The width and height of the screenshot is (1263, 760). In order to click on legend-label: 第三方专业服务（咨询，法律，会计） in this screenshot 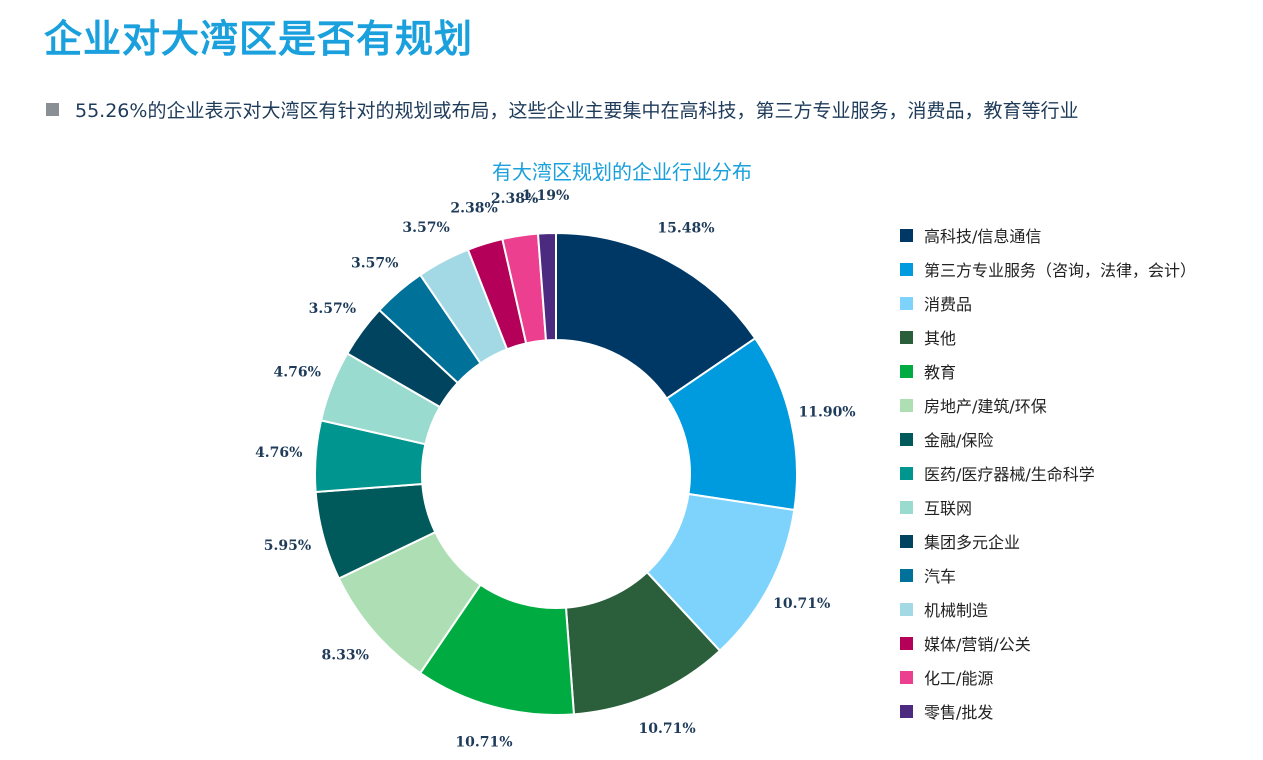, I will do `click(1060, 270)`.